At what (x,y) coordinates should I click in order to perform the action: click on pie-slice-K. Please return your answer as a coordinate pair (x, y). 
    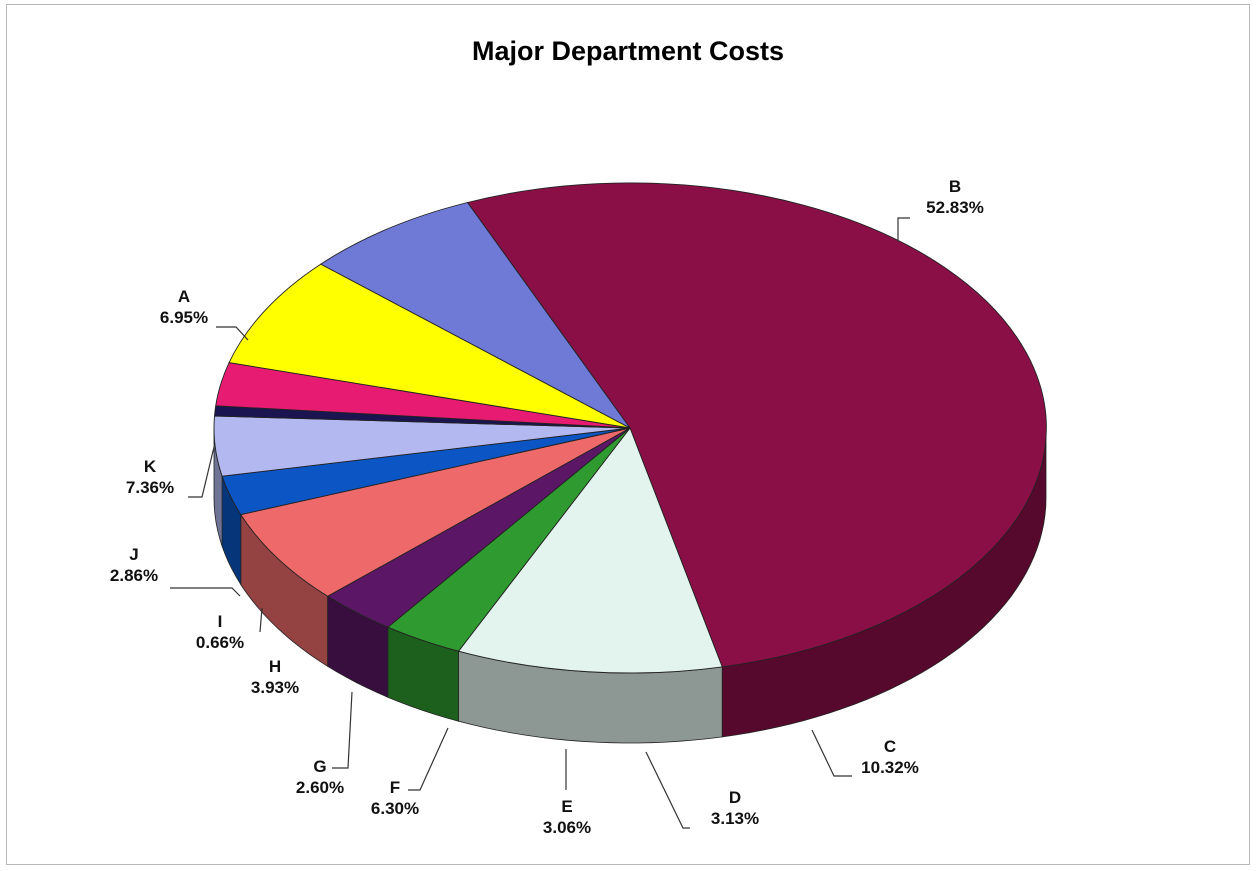
    Looking at the image, I should click on (429, 346).